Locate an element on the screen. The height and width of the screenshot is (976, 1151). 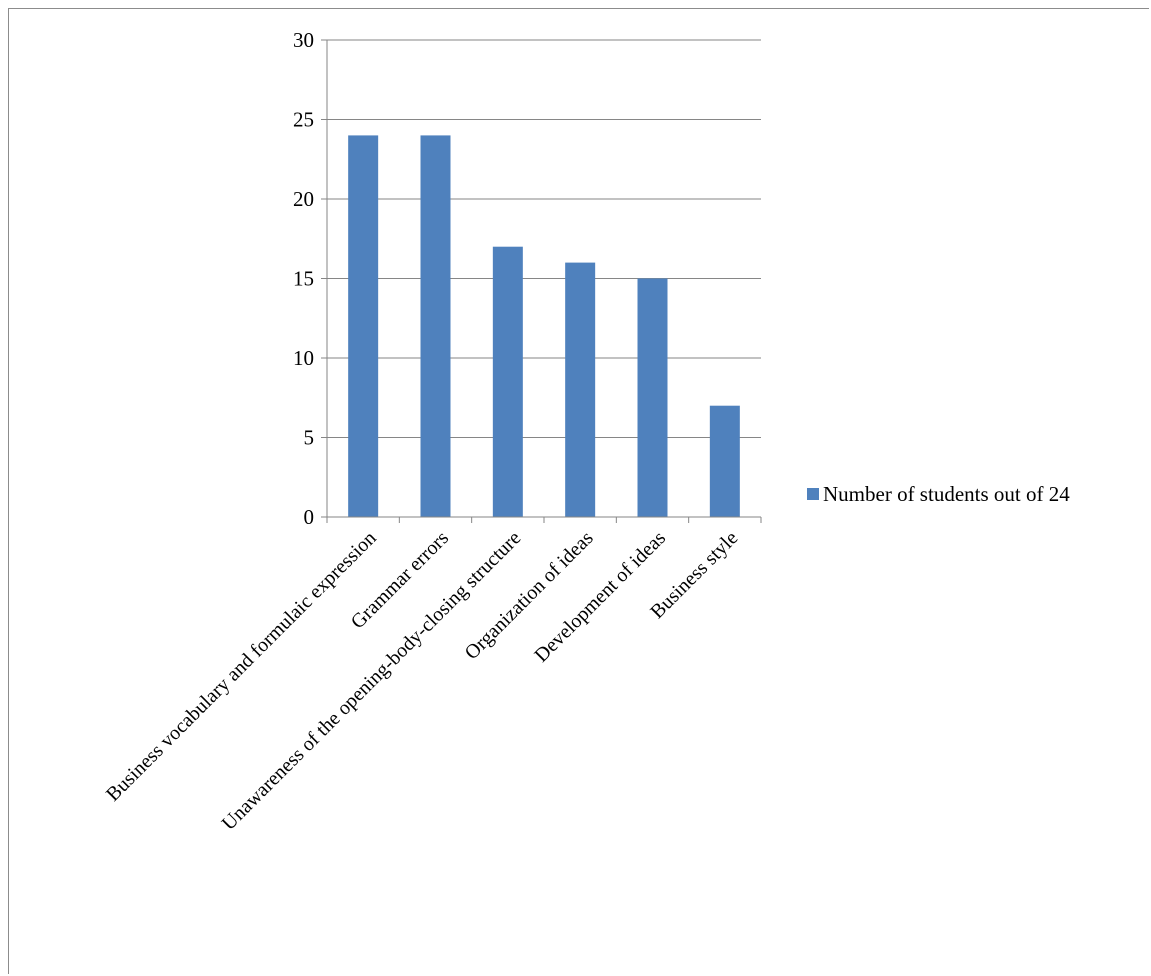
y-tick-label: 20 is located at coordinates (303, 199).